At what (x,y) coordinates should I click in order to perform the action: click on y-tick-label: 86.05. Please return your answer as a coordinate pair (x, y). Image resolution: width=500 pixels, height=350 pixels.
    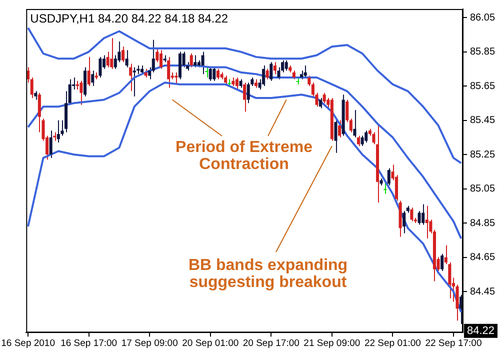
    Looking at the image, I should click on (483, 18).